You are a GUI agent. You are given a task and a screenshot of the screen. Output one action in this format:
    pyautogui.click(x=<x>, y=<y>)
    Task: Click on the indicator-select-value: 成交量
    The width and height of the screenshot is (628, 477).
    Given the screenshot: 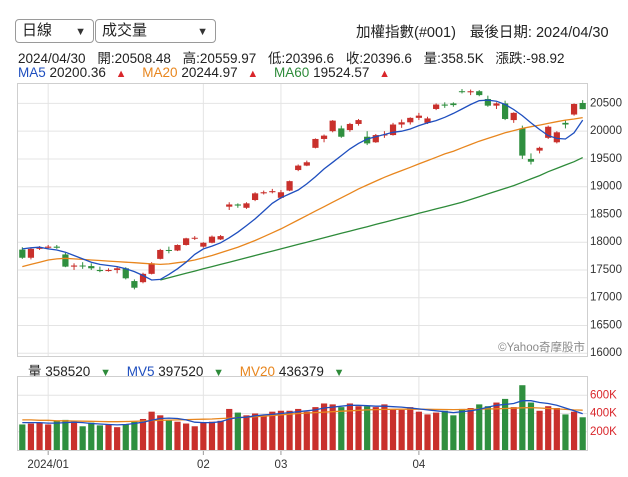 What is the action you would take?
    pyautogui.click(x=125, y=30)
    